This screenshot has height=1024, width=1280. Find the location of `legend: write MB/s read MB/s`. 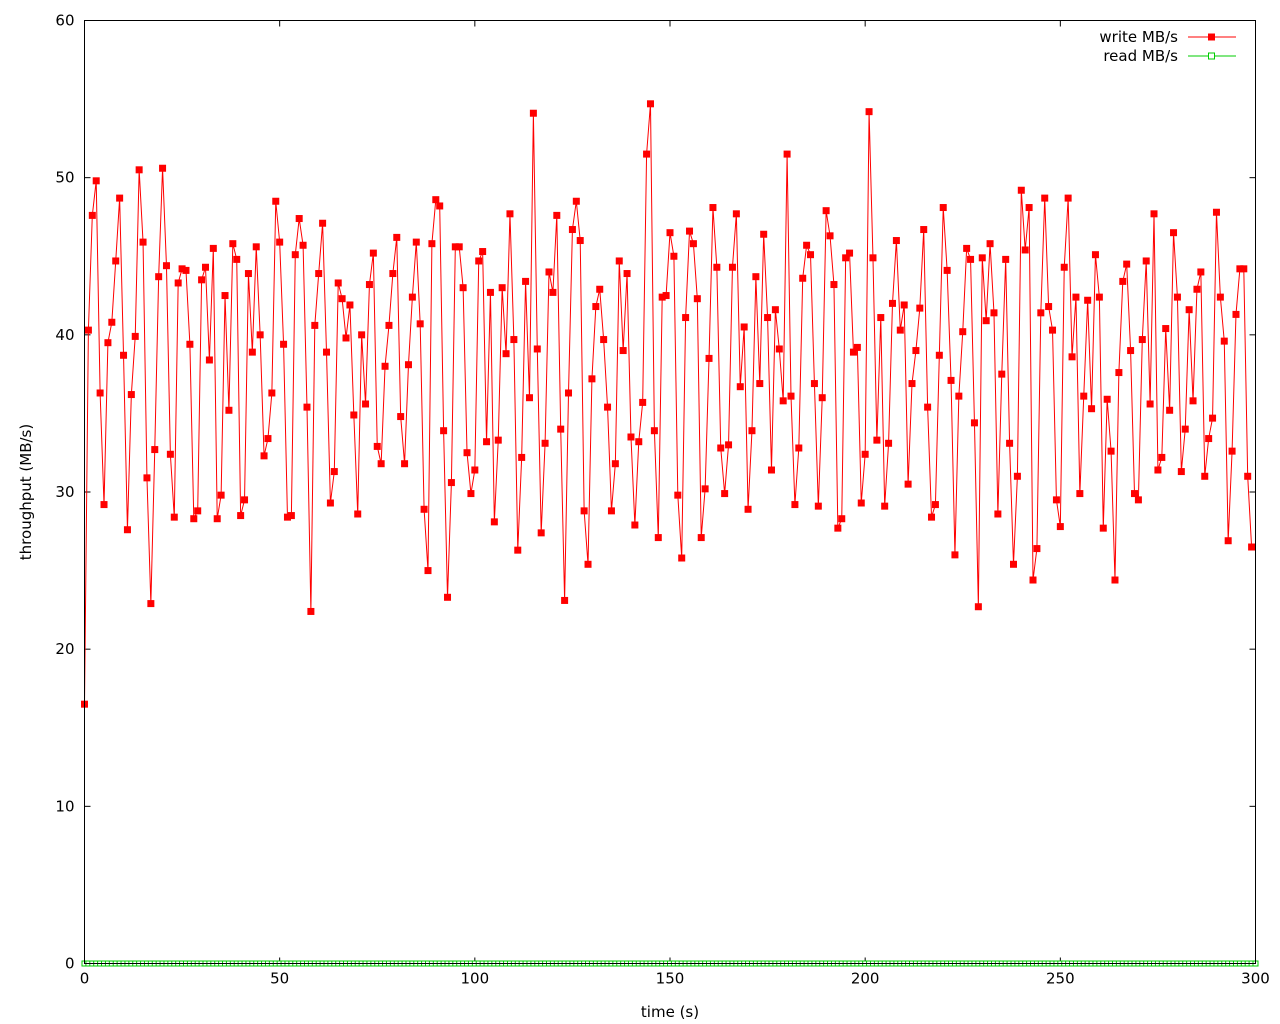

legend: write MB/s read MB/s is located at coordinates (1167, 46).